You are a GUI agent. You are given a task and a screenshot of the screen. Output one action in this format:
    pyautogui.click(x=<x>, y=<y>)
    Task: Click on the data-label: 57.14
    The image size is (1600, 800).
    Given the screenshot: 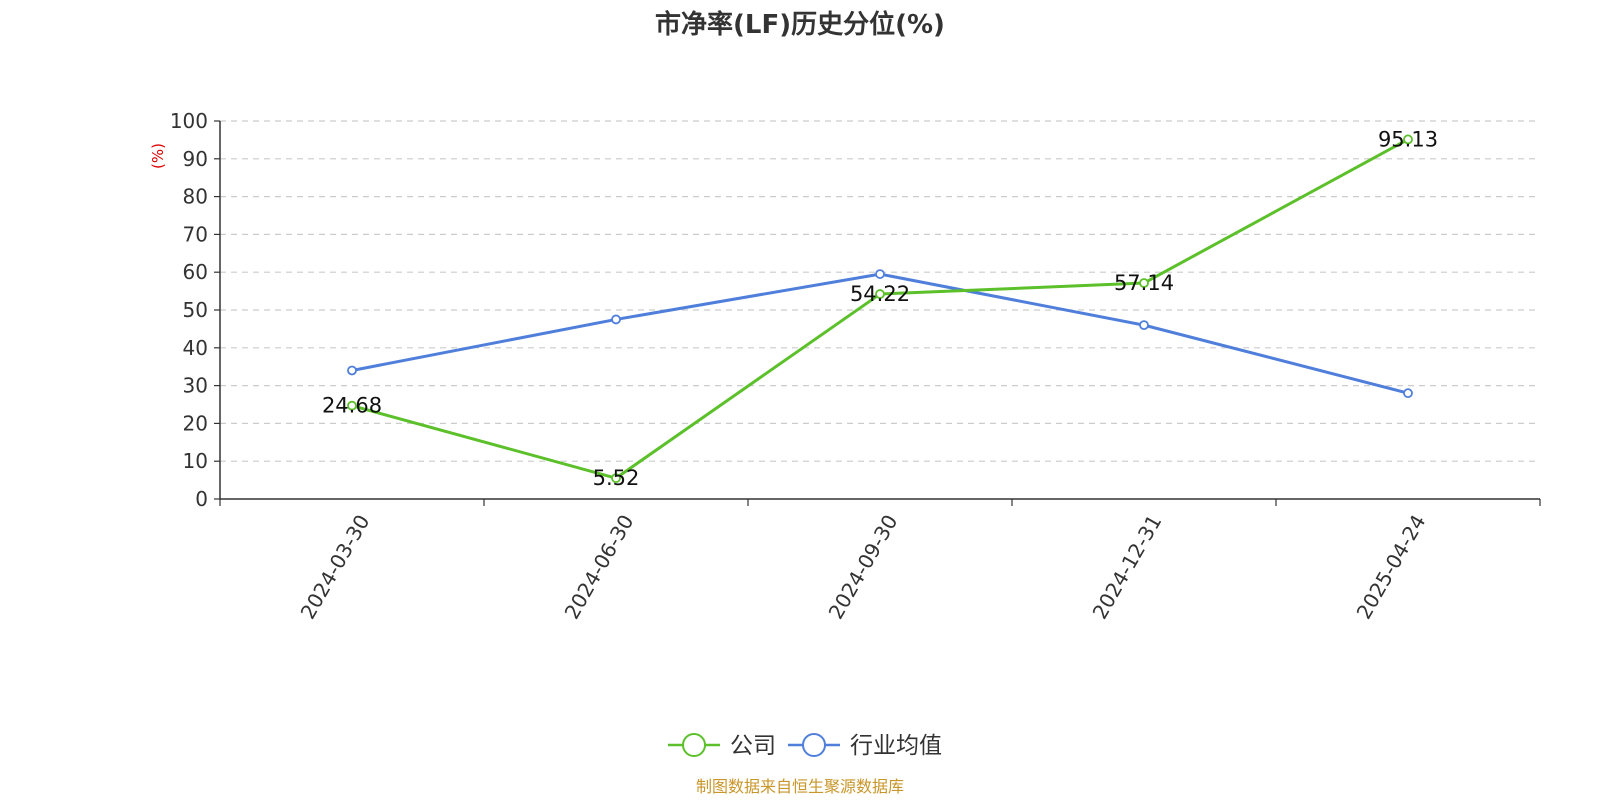 What is the action you would take?
    pyautogui.click(x=1144, y=283)
    